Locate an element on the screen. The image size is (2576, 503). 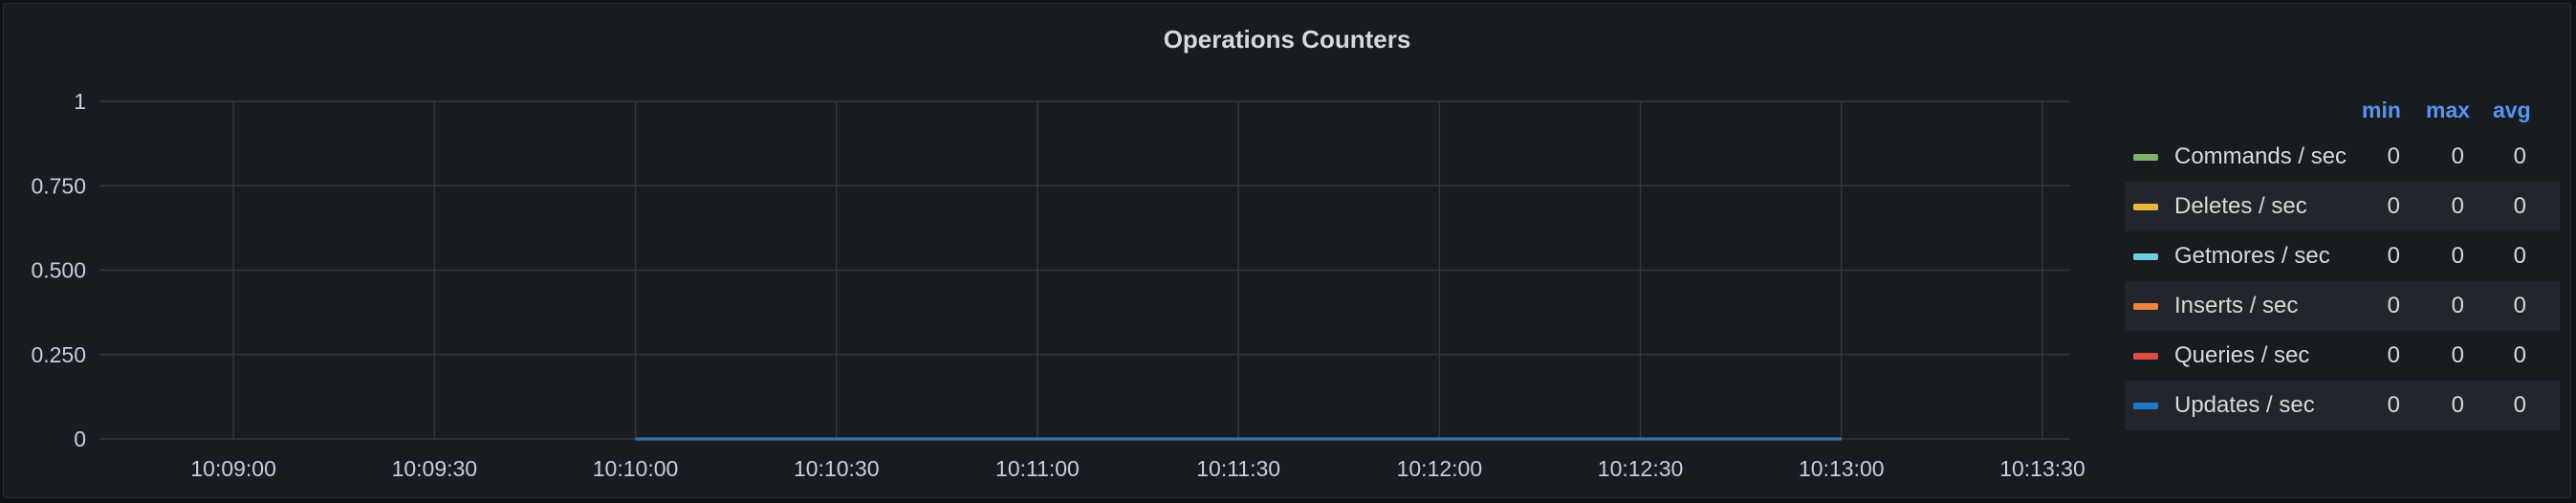
legend-series-name: Inserts / sec is located at coordinates (2236, 306).